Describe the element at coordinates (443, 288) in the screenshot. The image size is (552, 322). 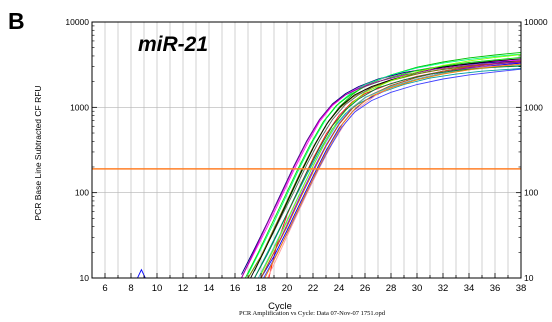
I see `x-tick-label: 32` at that location.